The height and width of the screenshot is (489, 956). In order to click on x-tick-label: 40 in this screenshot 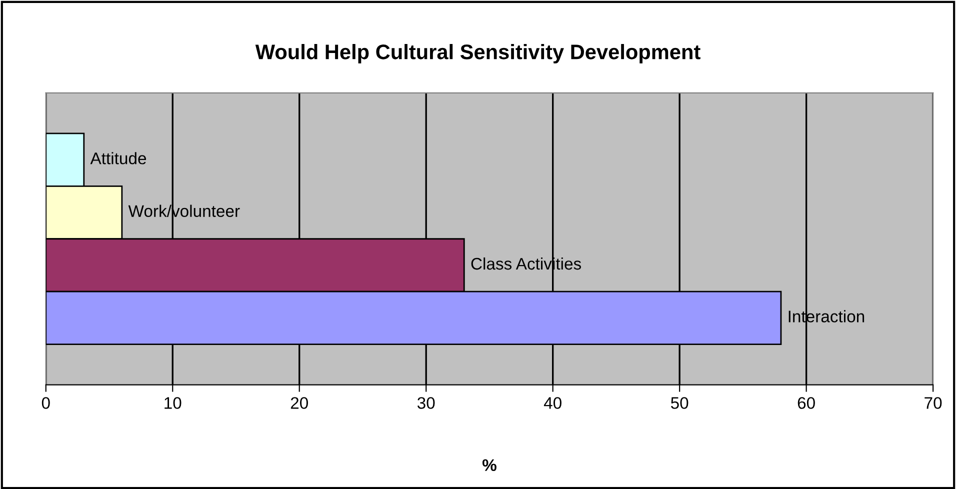, I will do `click(553, 403)`.